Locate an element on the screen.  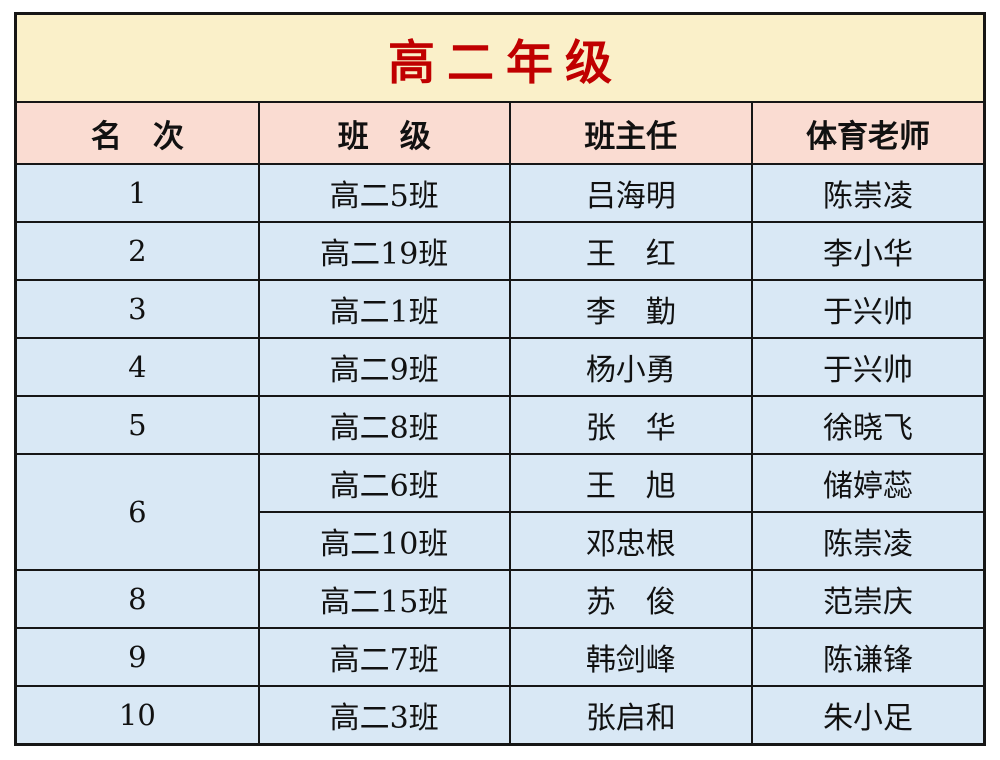
table-row: 8 高二15班 苏 俊 范崇庆 is located at coordinates (500, 598).